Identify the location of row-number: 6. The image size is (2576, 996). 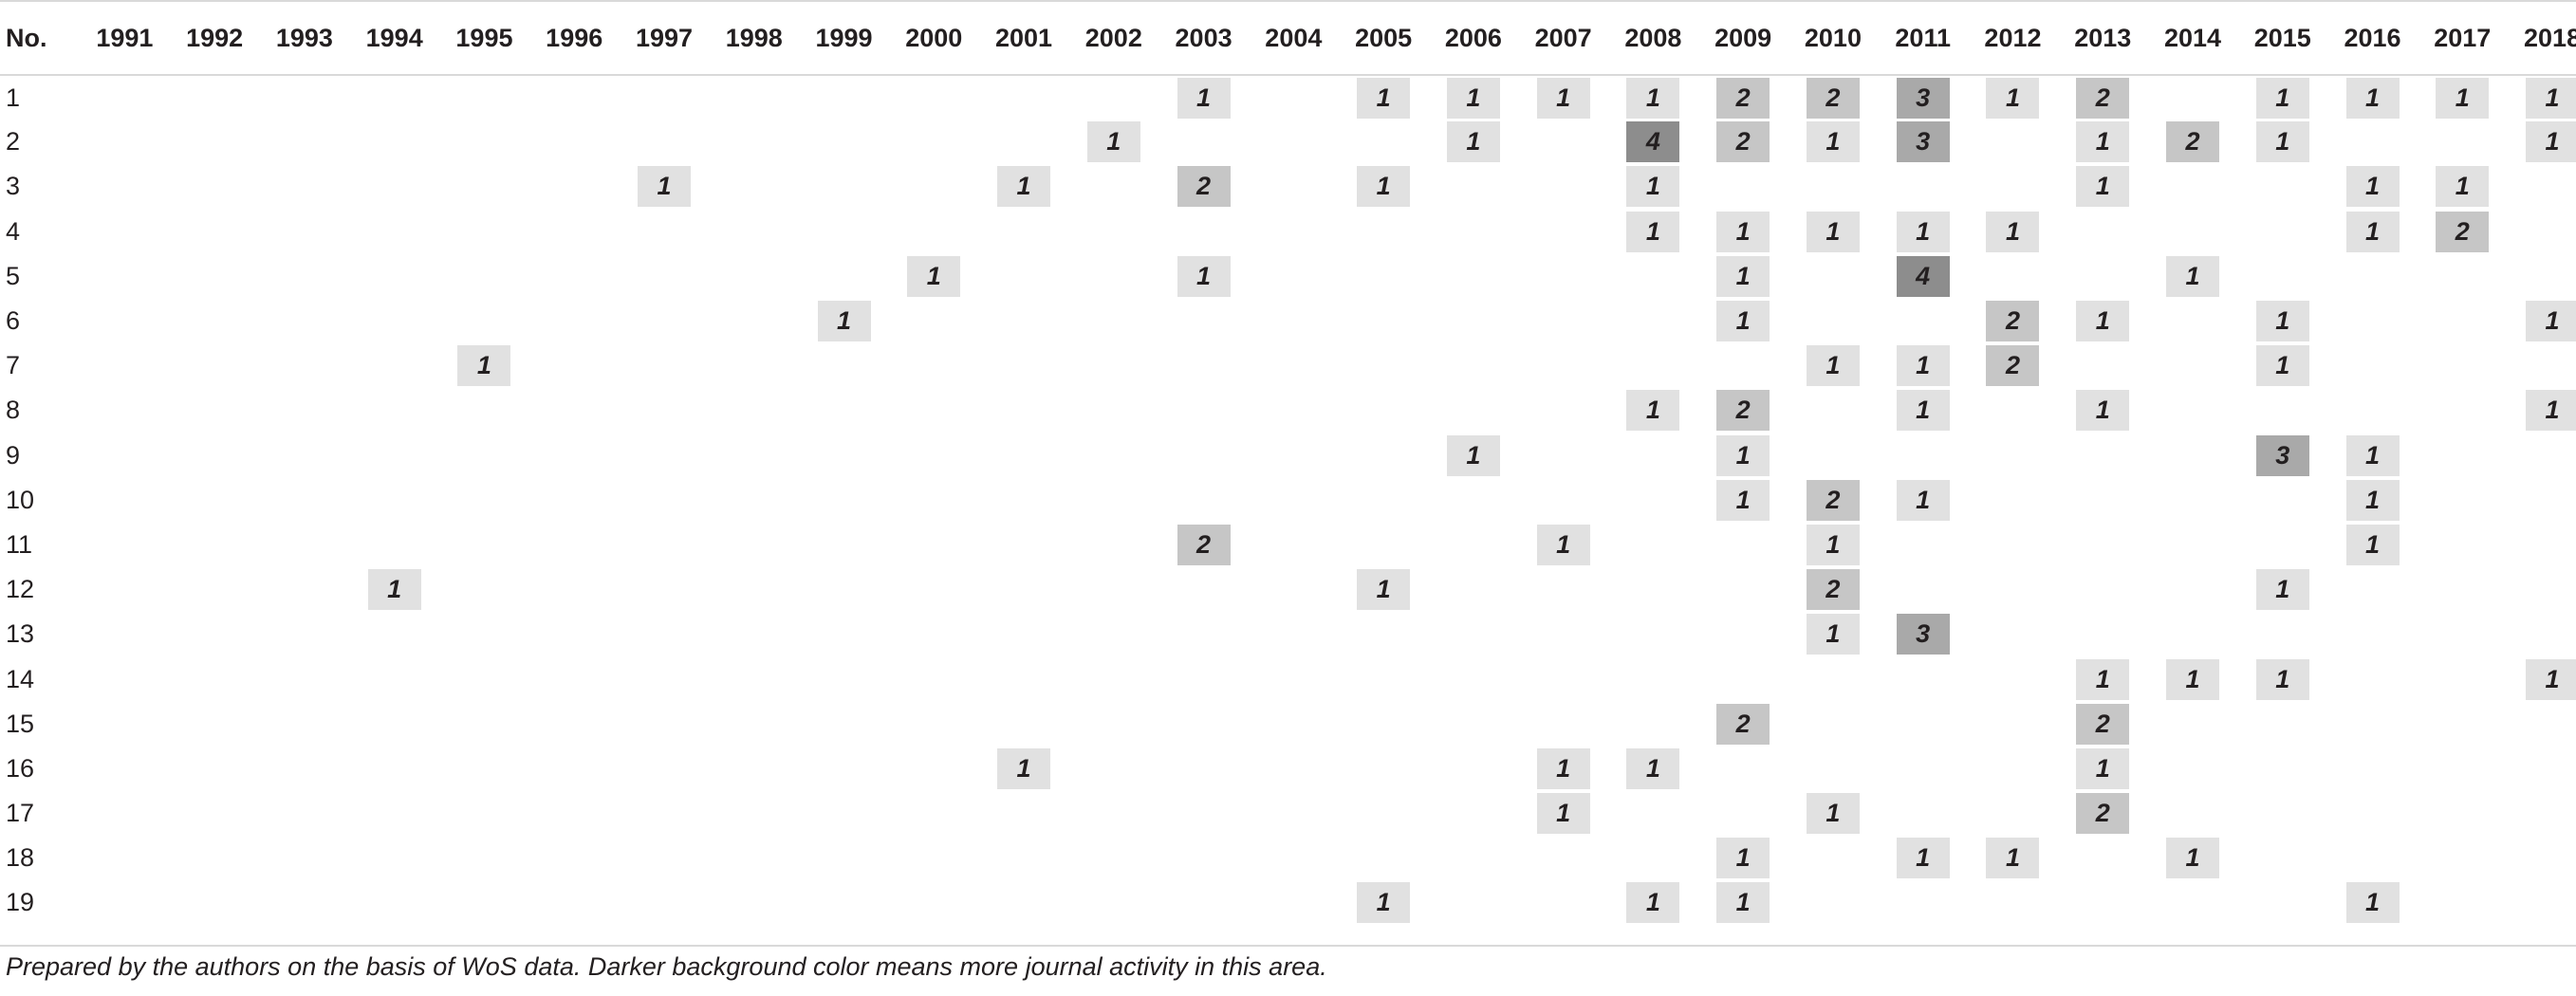
(13, 321).